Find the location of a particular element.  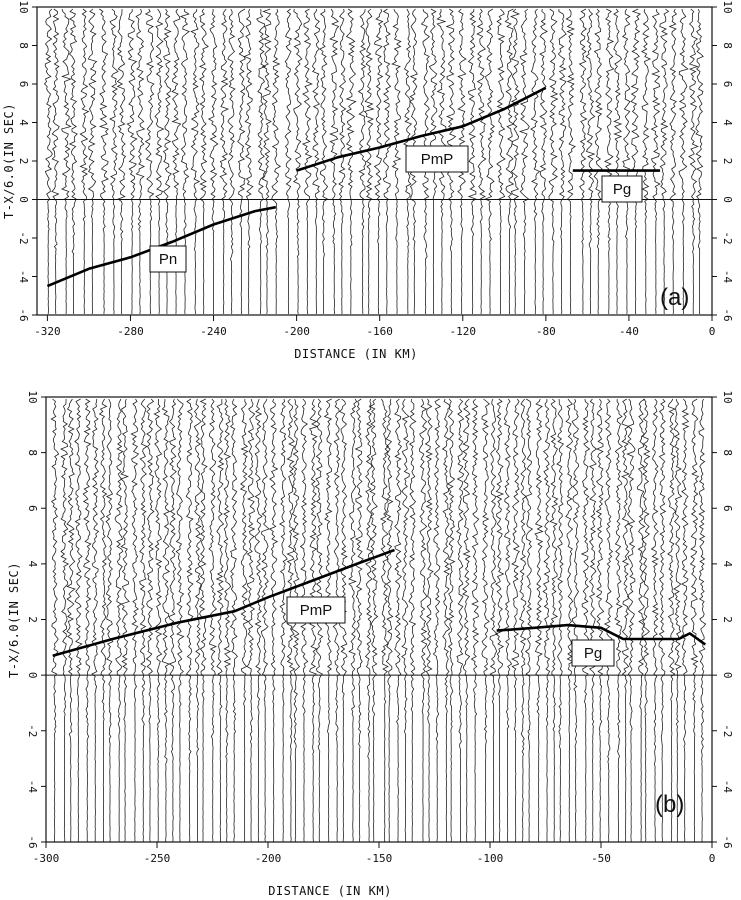

x-tick-label: -200 is located at coordinates (268, 858).